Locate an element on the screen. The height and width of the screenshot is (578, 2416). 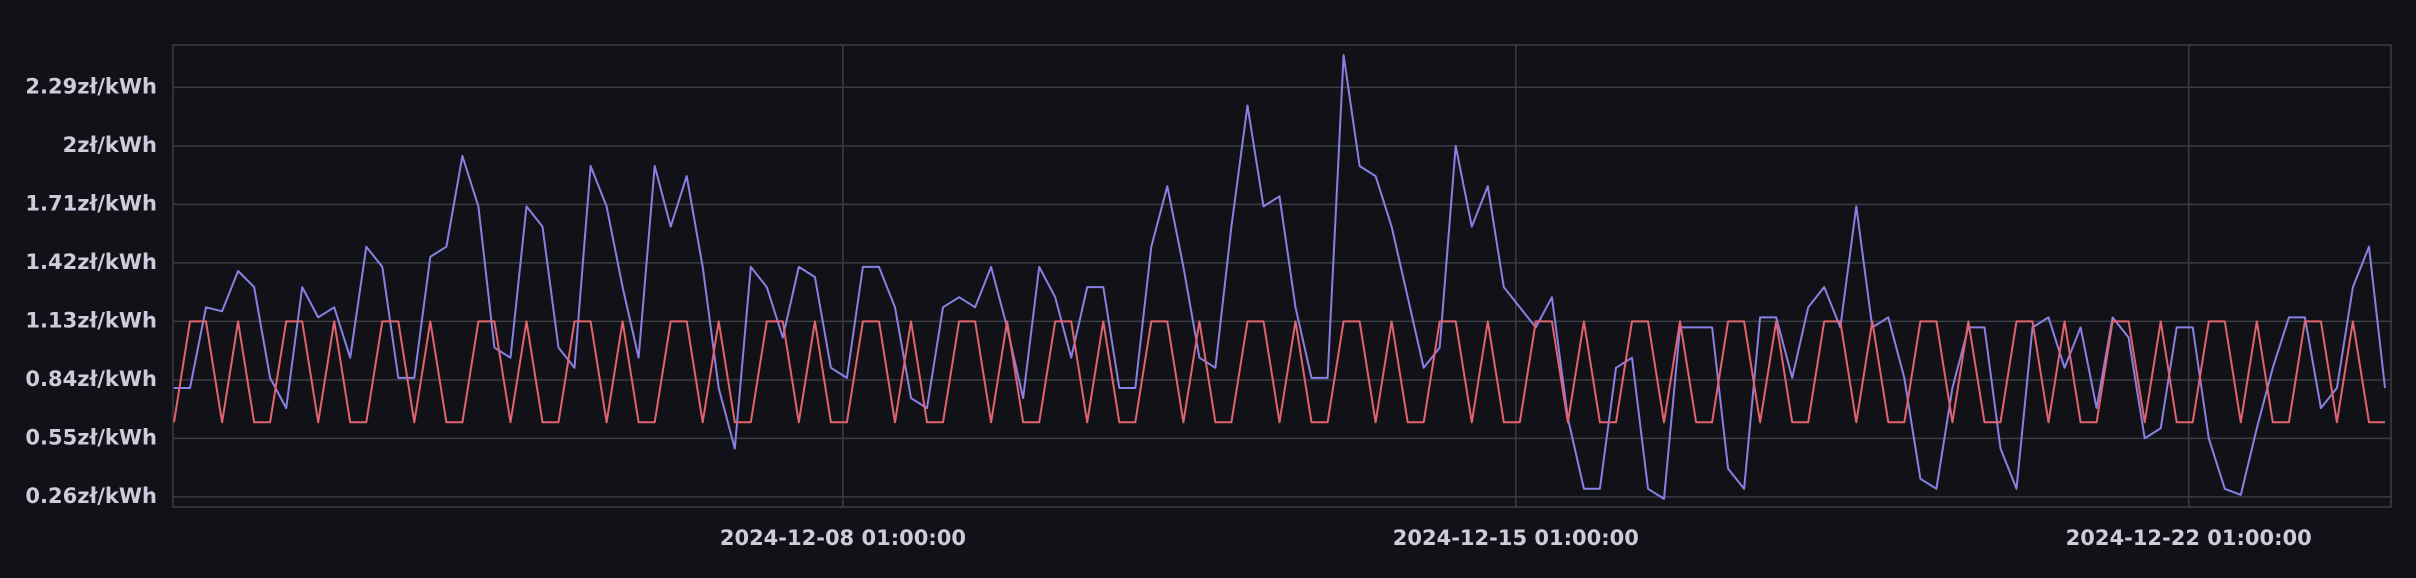
y-tick-label: 2zł/kWh is located at coordinates (110, 145).